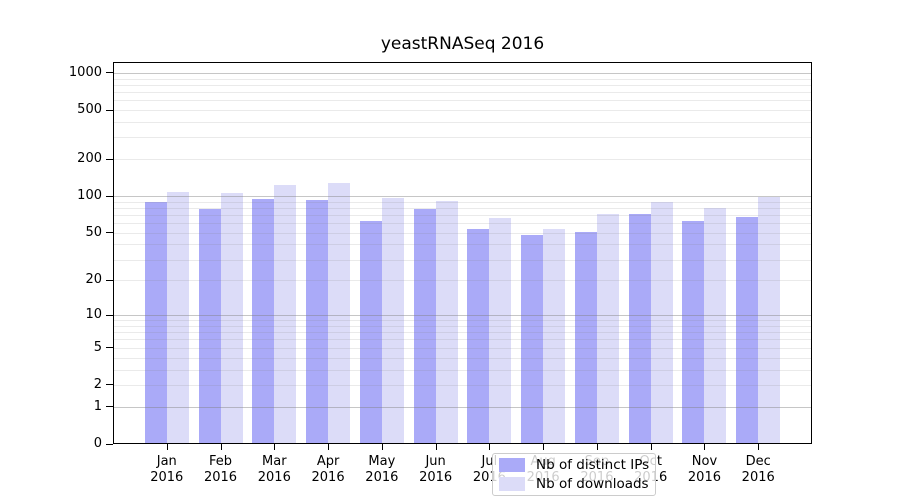  What do you see at coordinates (639, 329) in the screenshot?
I see `bar-distinct-ips-oct` at bounding box center [639, 329].